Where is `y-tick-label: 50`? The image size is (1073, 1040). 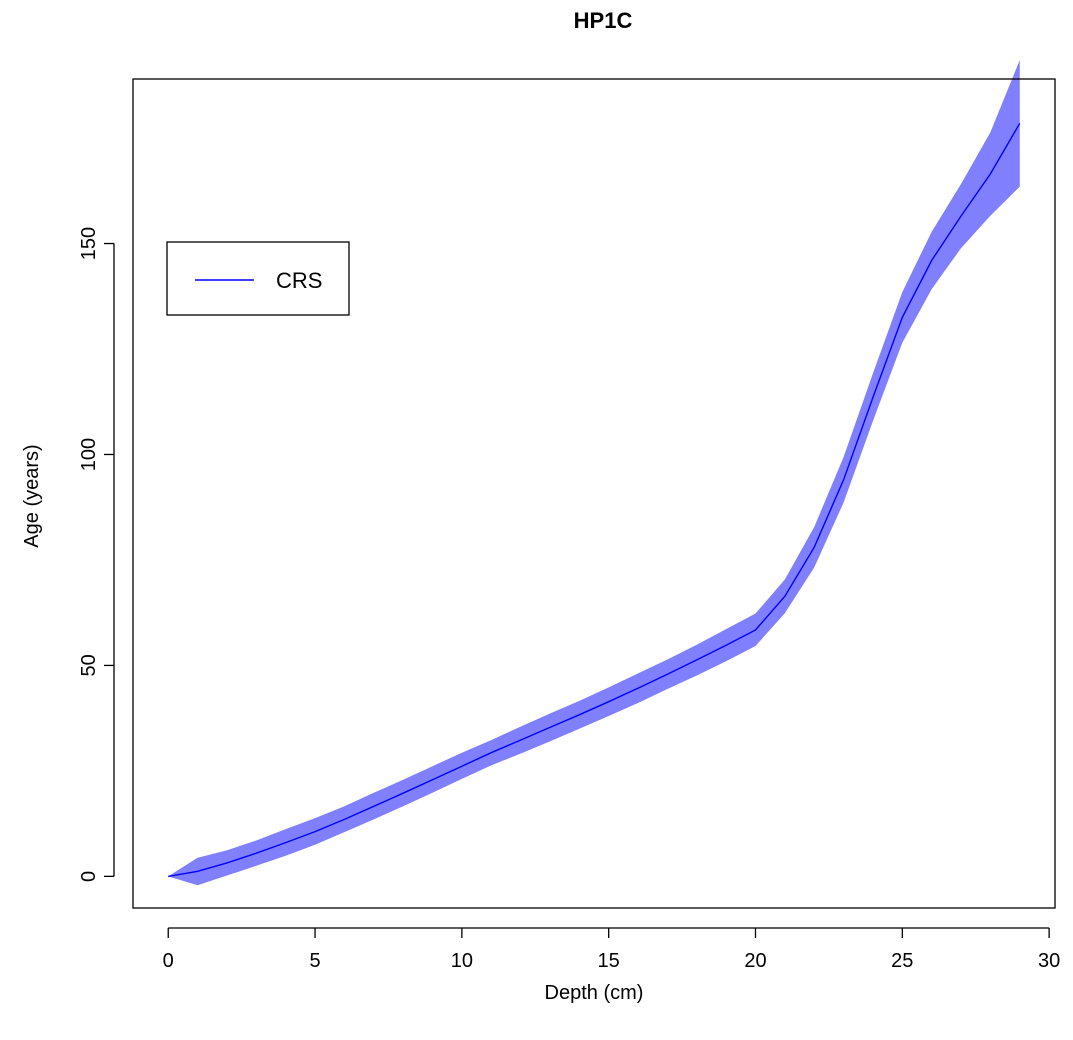 y-tick-label: 50 is located at coordinates (89, 665).